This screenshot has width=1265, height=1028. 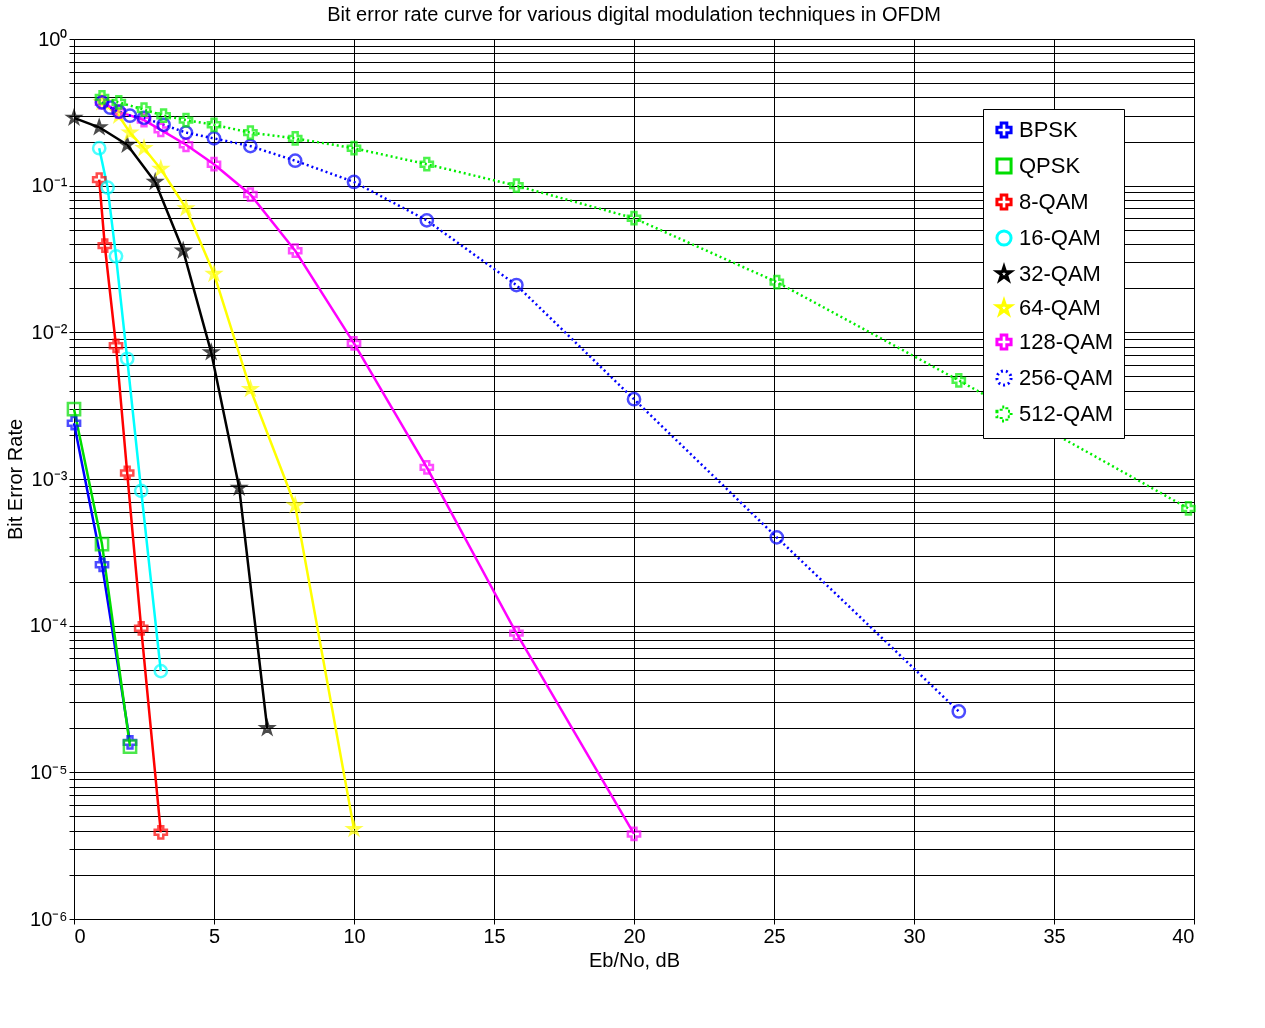 I want to click on legend-label: 64-QAM, so click(x=1060, y=307).